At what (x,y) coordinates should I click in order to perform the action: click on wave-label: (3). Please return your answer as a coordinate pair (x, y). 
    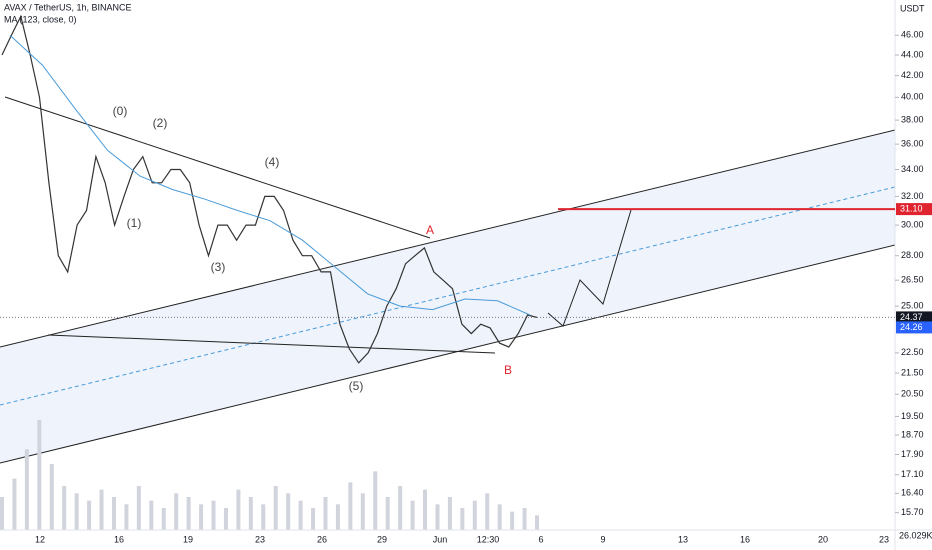
    Looking at the image, I should click on (218, 267).